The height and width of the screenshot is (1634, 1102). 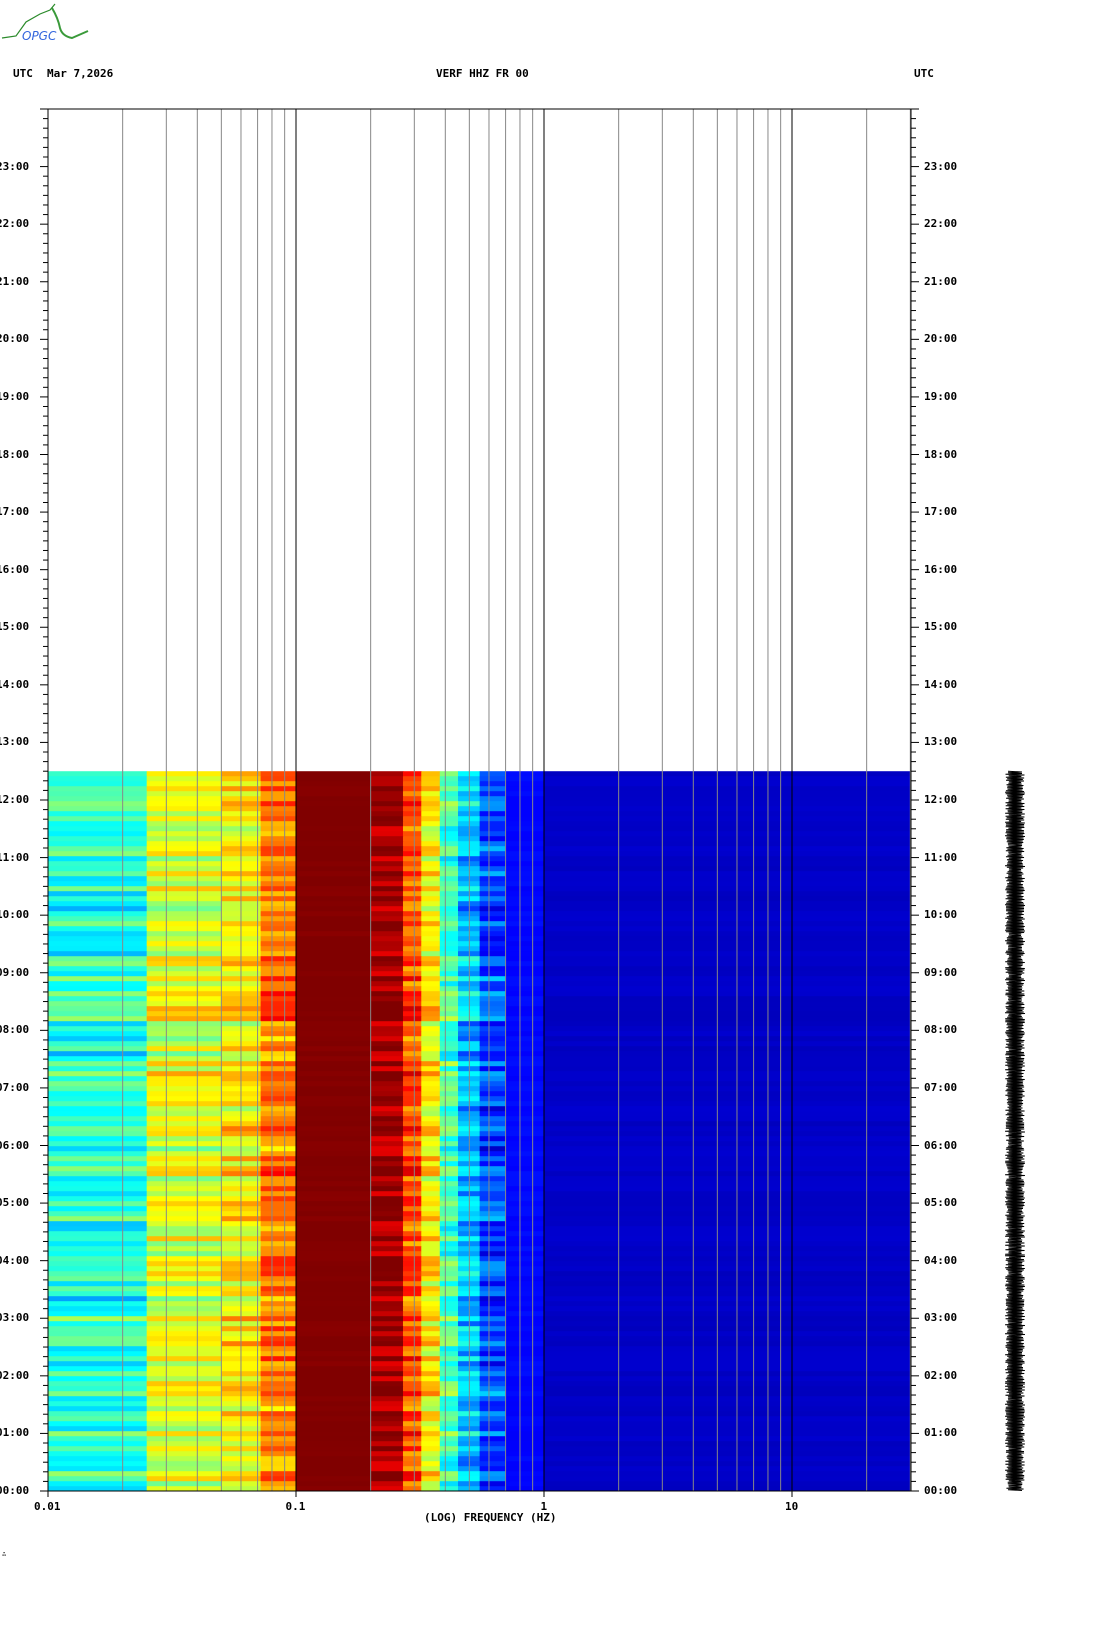 I want to click on y-tick-label-left: 21:00, so click(x=15, y=281).